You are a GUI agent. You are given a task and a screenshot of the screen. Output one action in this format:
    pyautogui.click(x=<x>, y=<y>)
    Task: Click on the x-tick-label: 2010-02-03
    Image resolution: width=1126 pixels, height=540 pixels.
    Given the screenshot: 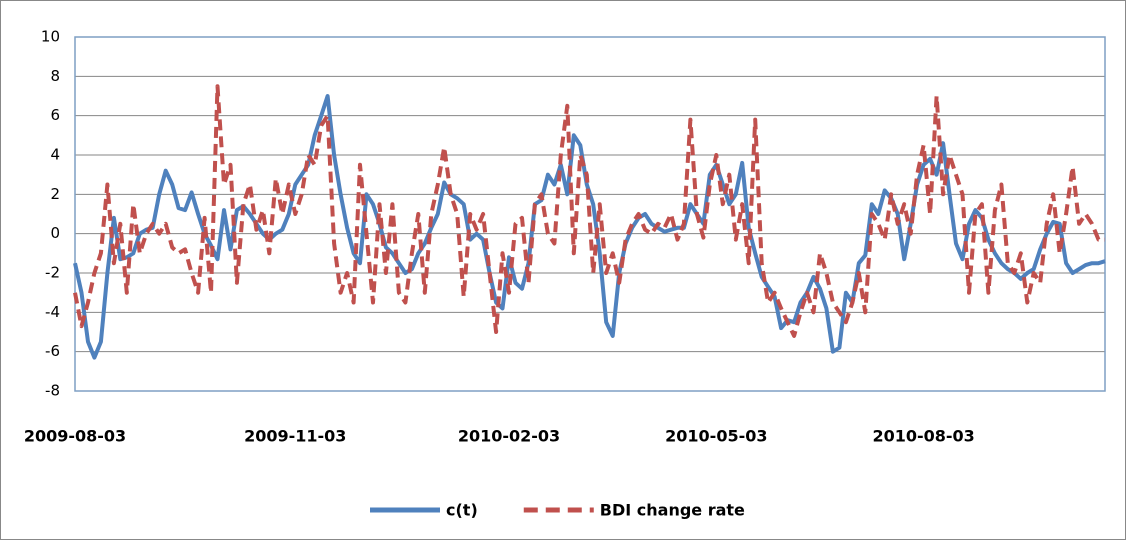 What is the action you would take?
    pyautogui.click(x=509, y=436)
    